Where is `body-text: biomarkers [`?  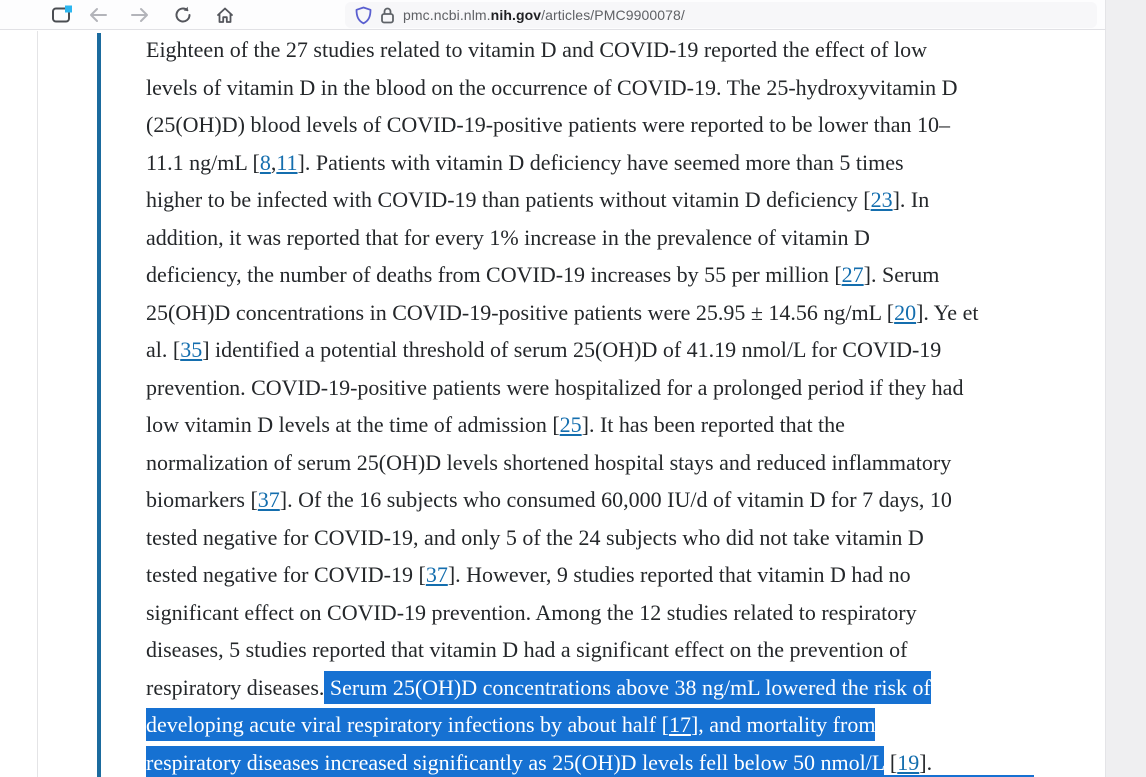
body-text: biomarkers [ is located at coordinates (202, 499).